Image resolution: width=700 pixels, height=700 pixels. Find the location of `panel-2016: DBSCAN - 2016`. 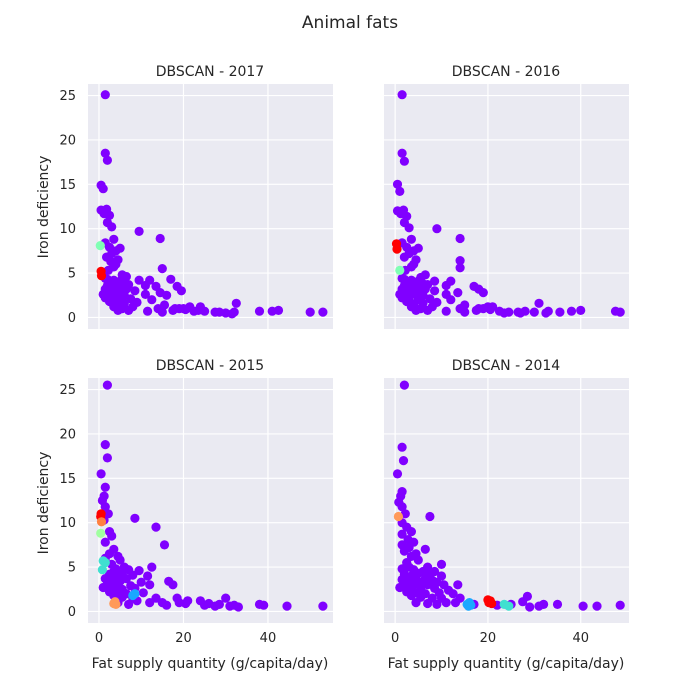

panel-2016: DBSCAN - 2016 is located at coordinates (506, 196).